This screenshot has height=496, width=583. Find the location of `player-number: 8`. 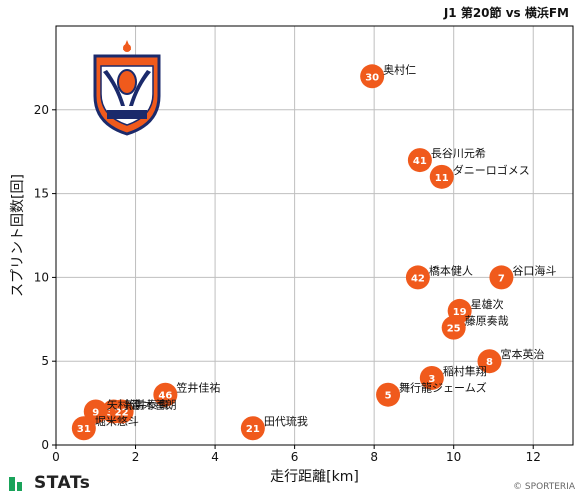

player-number: 8 is located at coordinates (489, 362).